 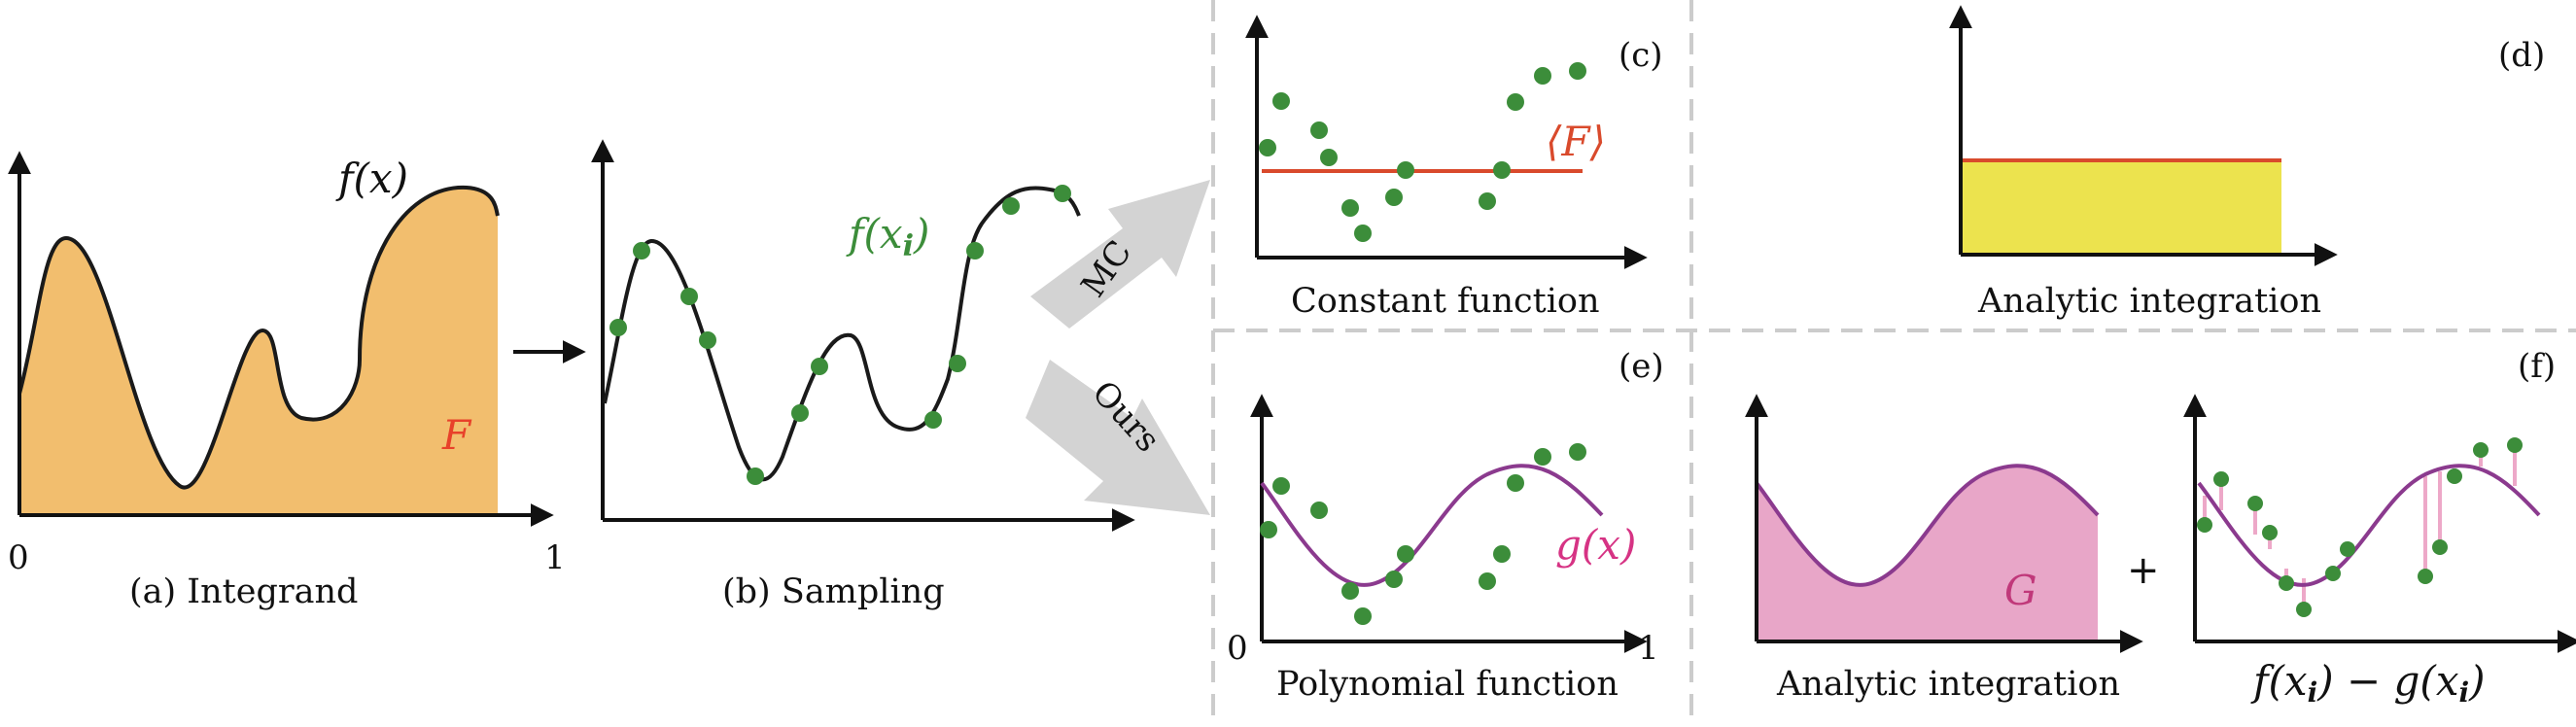 What do you see at coordinates (833, 591) in the screenshot?
I see `caption-b: (b) Sampling` at bounding box center [833, 591].